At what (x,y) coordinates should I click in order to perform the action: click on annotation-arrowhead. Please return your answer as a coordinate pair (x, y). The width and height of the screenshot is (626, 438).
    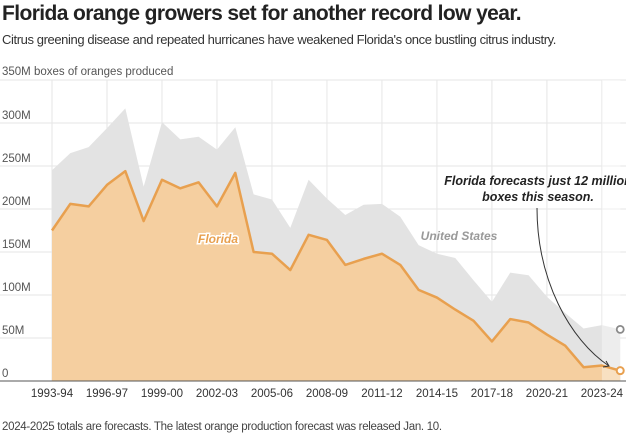
    Looking at the image, I should click on (606, 364).